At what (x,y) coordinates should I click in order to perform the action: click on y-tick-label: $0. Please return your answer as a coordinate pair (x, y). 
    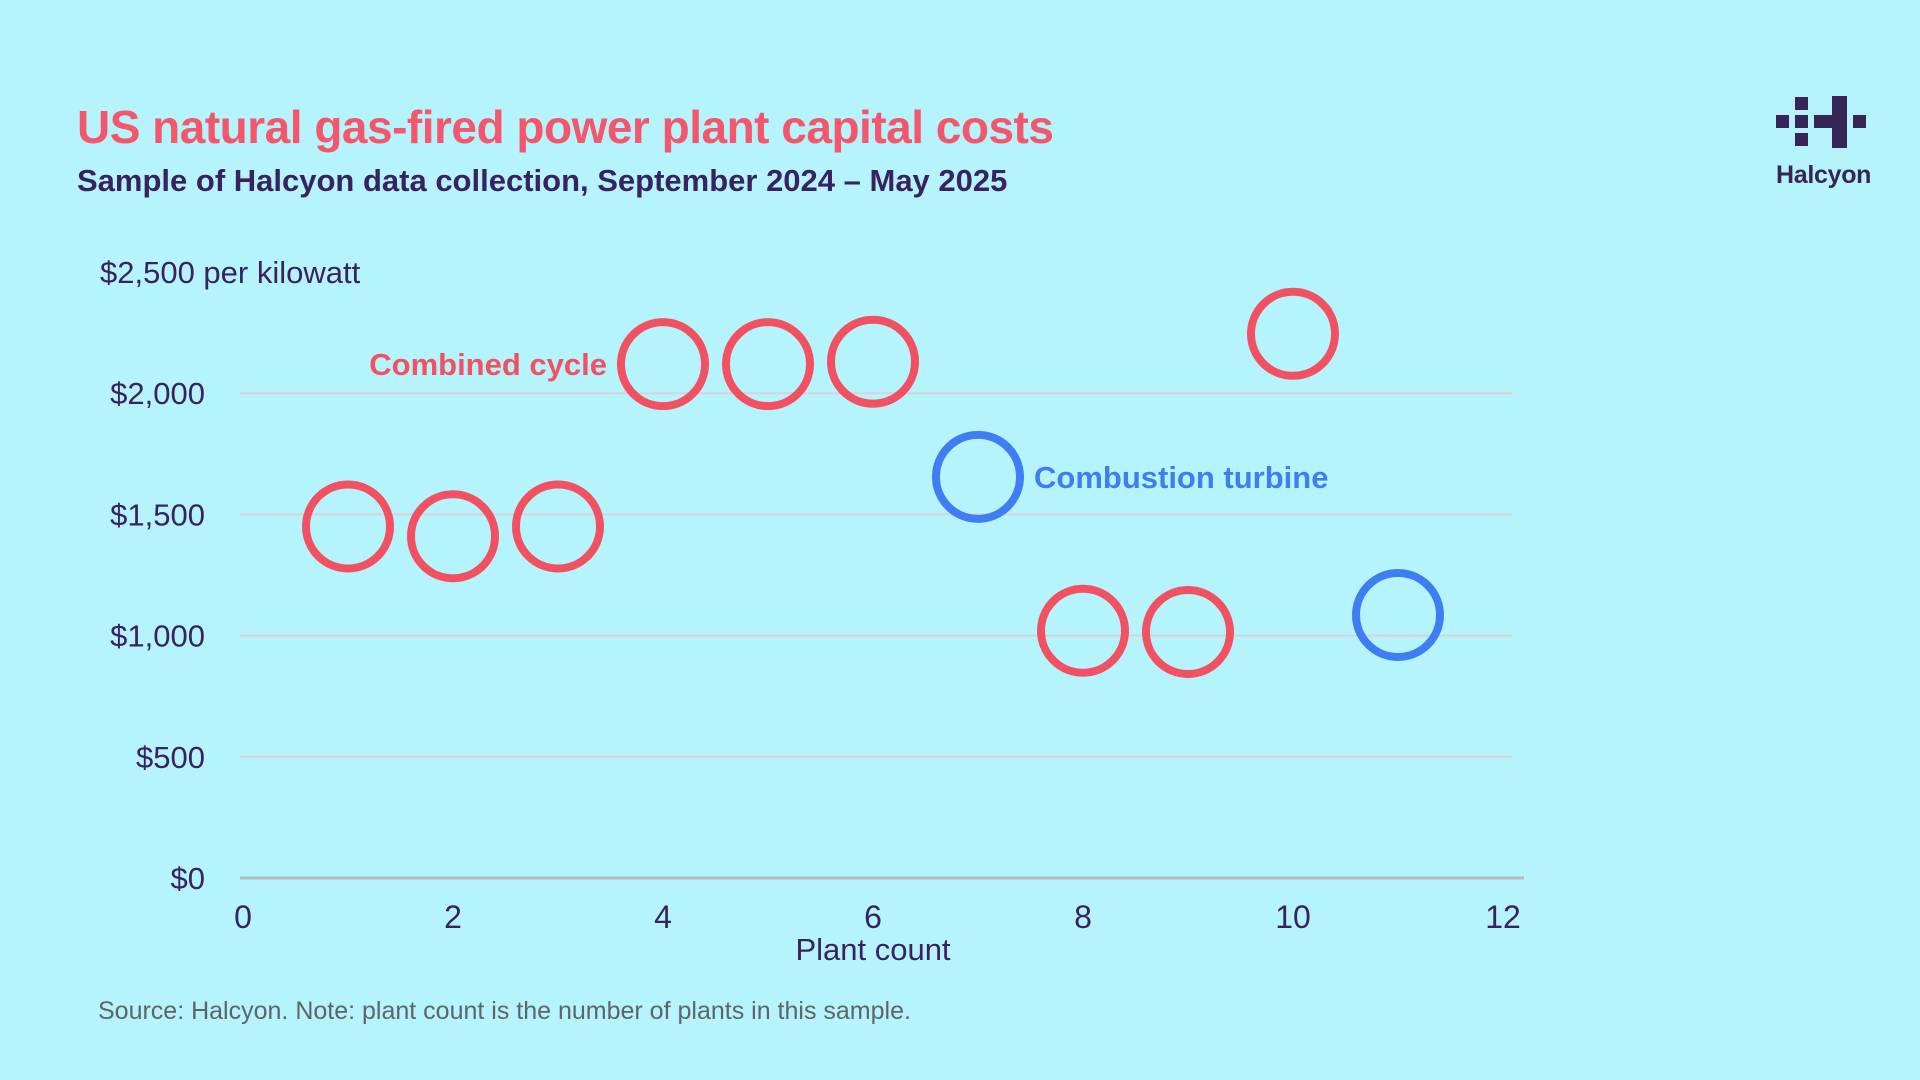
    Looking at the image, I should click on (188, 878).